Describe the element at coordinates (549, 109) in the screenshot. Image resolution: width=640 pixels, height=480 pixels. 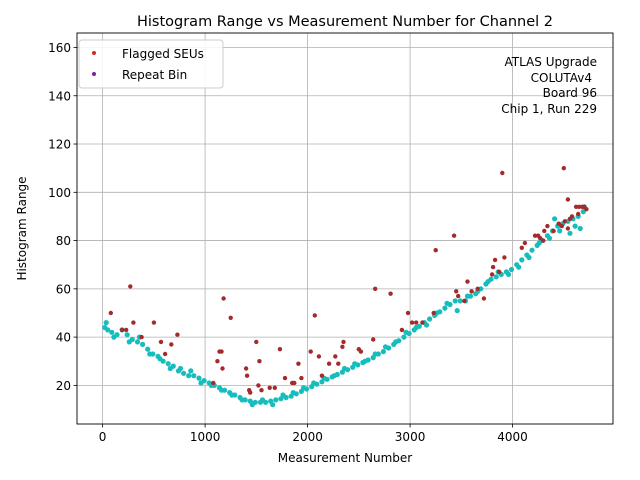
I see `annotation-line-4: Chip 1, Run 229` at that location.